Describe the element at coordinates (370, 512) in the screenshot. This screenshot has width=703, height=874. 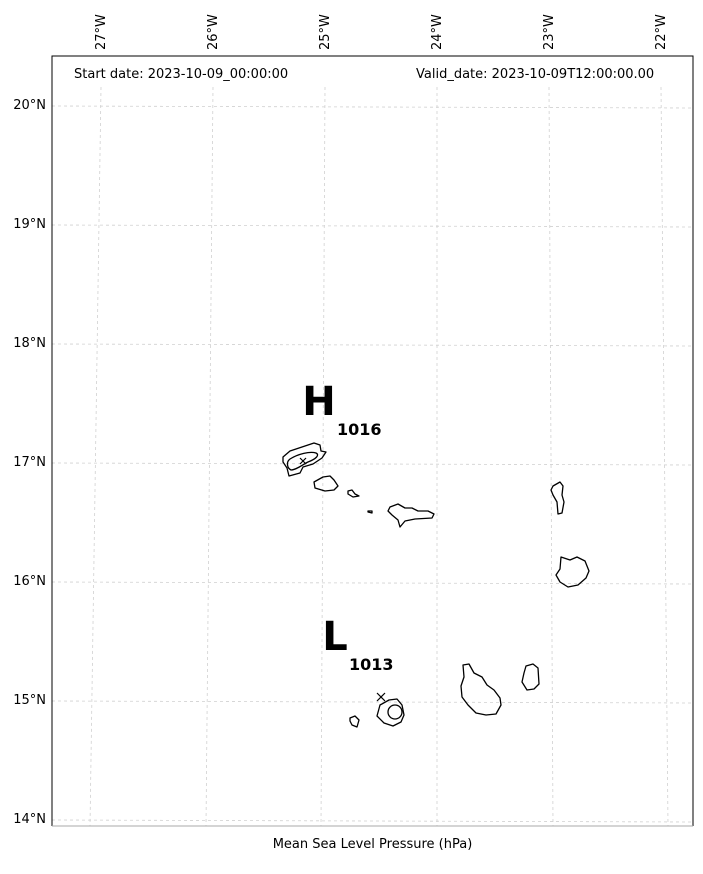
I see `island-raso` at that location.